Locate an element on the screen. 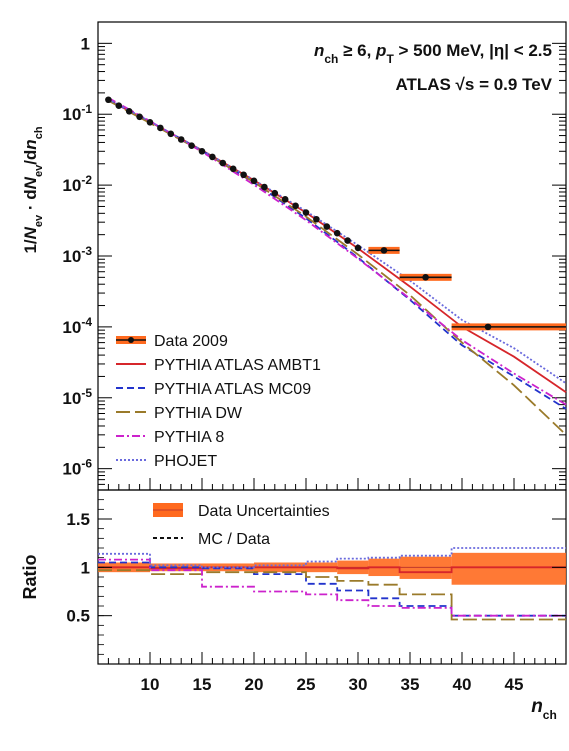  uncertainty-band-bin is located at coordinates (508, 568).